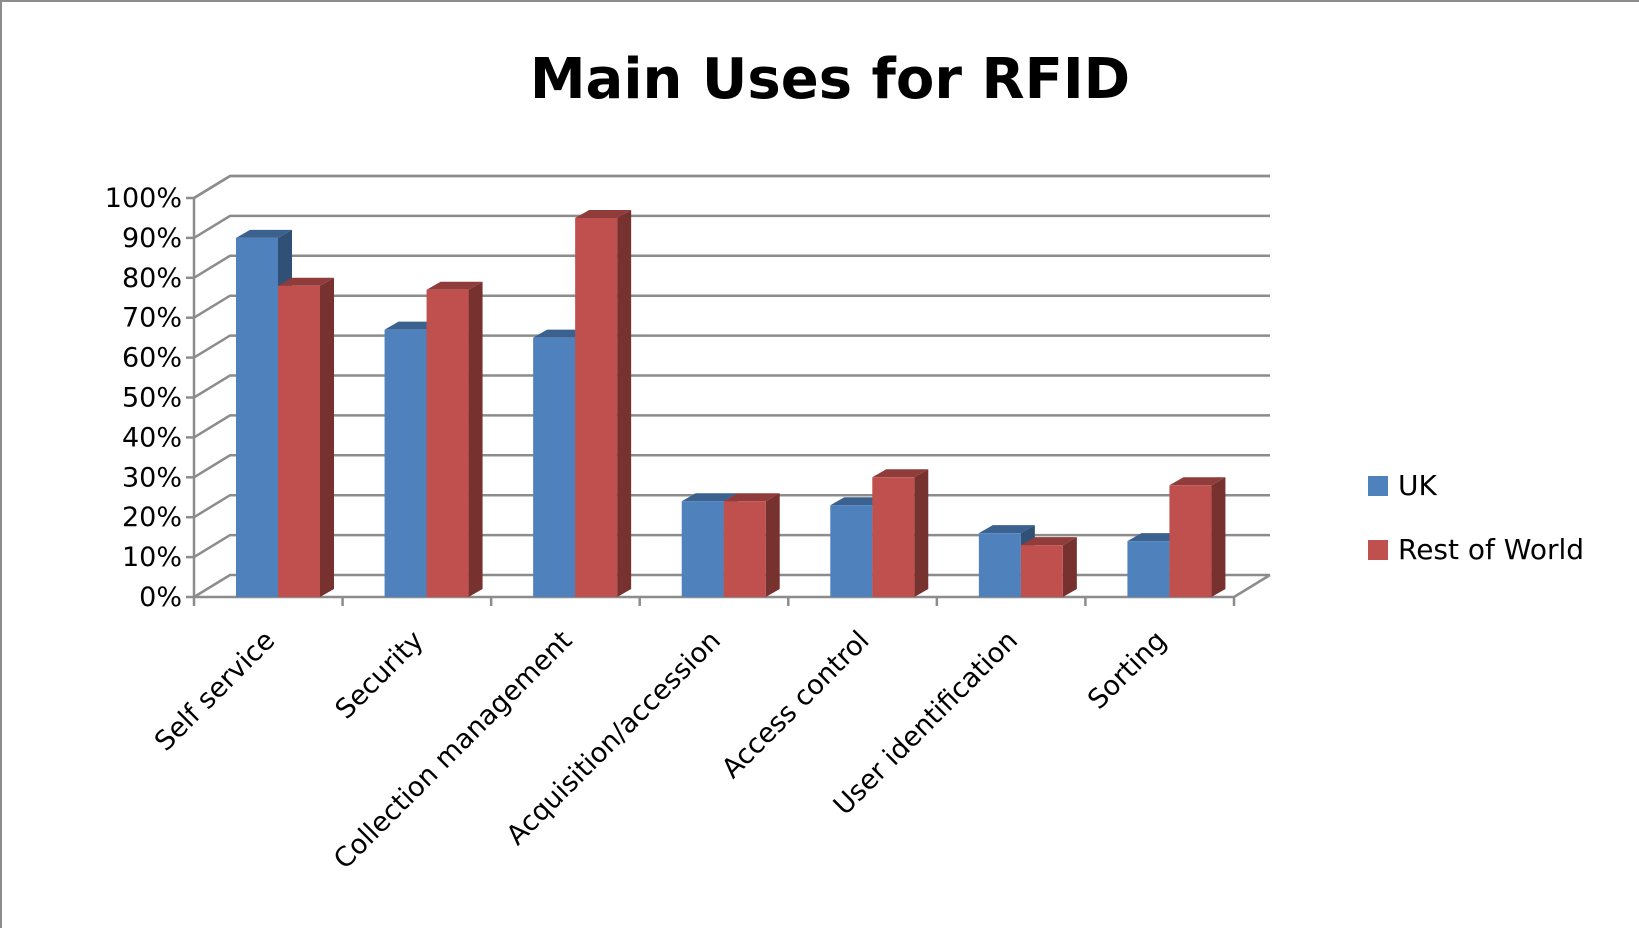 This screenshot has width=1639, height=930. Describe the element at coordinates (152, 318) in the screenshot. I see `y-tick-label: 70%` at that location.